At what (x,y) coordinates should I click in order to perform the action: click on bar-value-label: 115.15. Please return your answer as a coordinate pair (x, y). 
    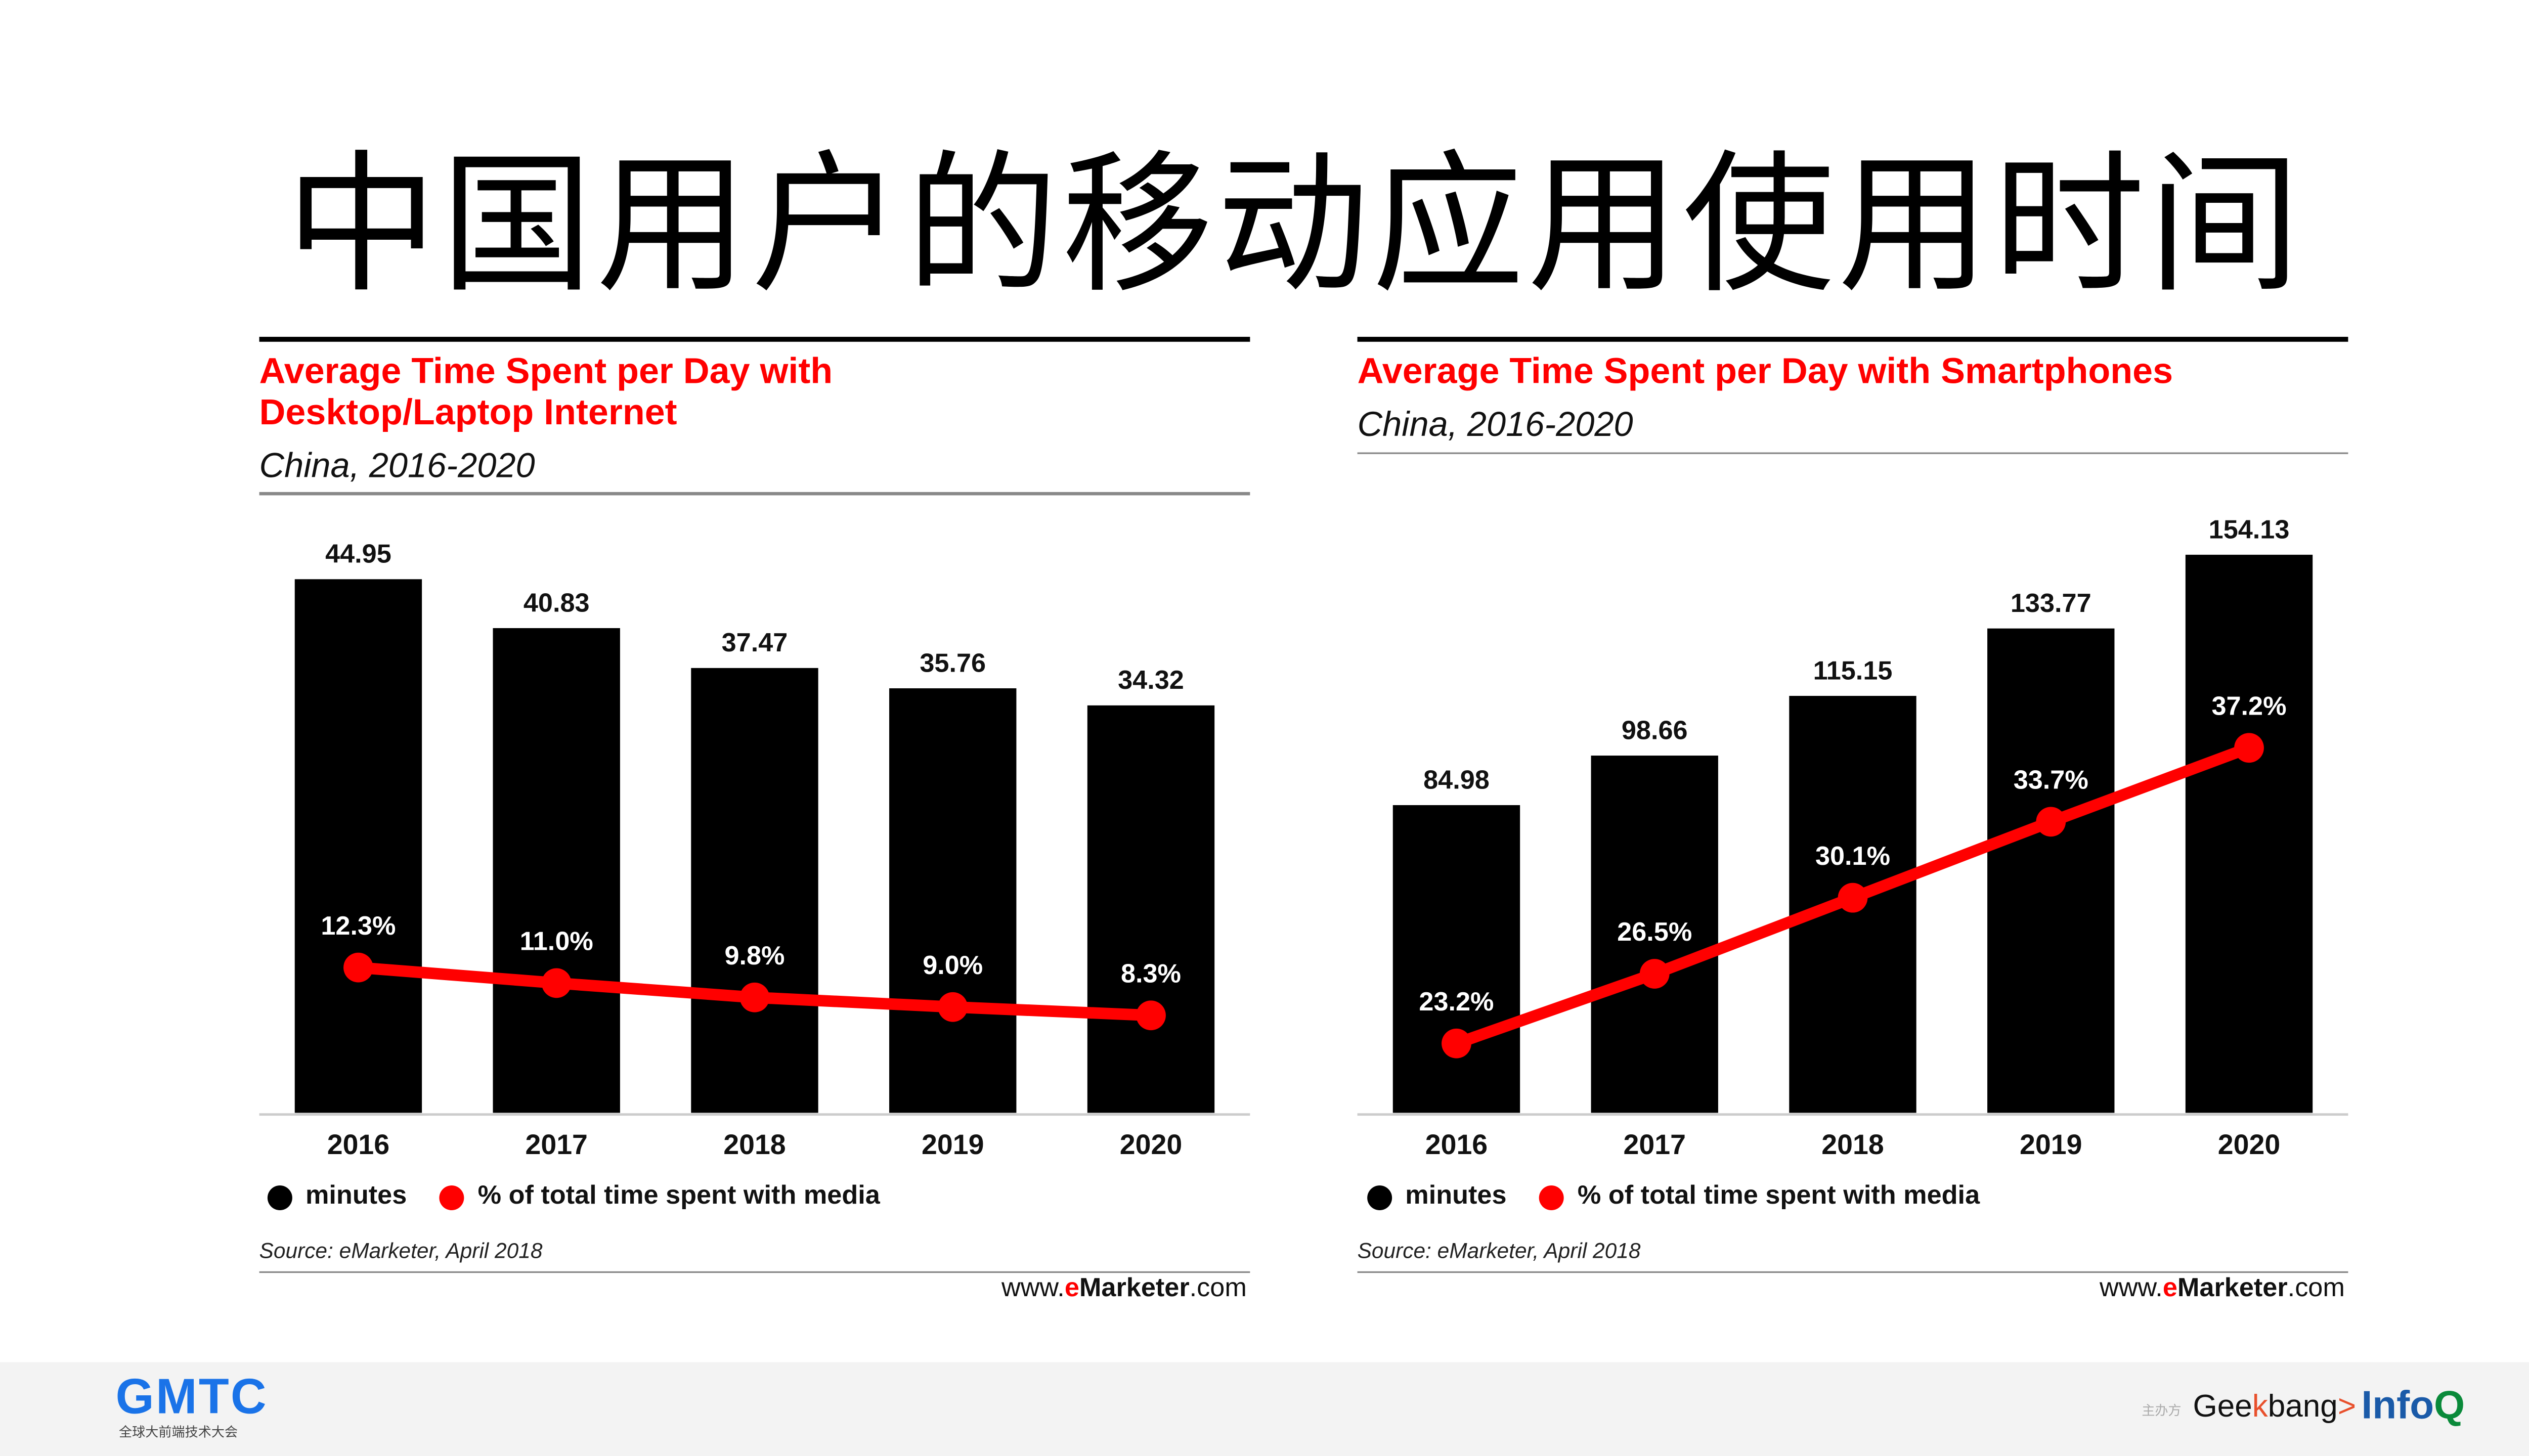
    Looking at the image, I should click on (1853, 671).